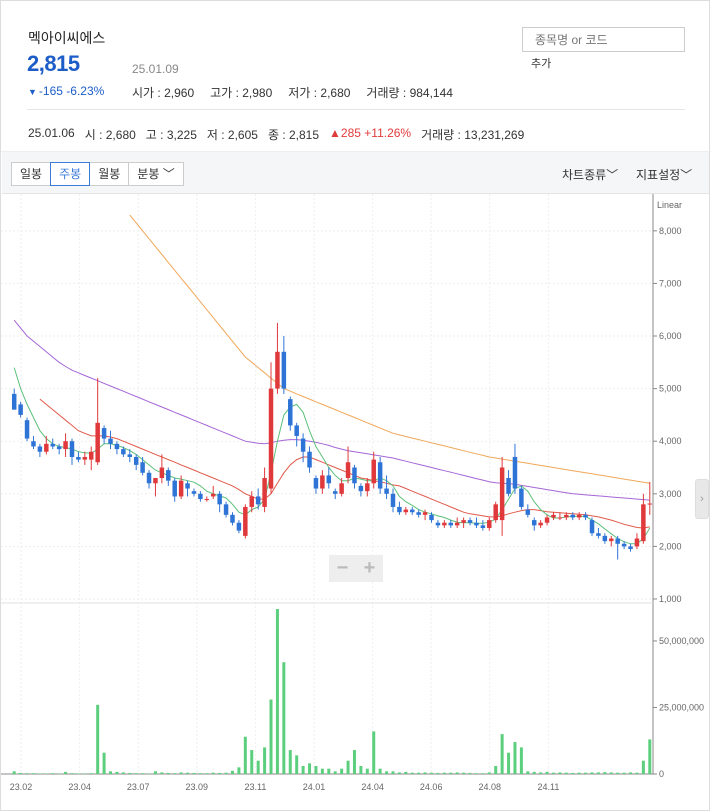 This screenshot has height=811, width=715. I want to click on indicator-dropdown: 지표설정﹀, so click(664, 174).